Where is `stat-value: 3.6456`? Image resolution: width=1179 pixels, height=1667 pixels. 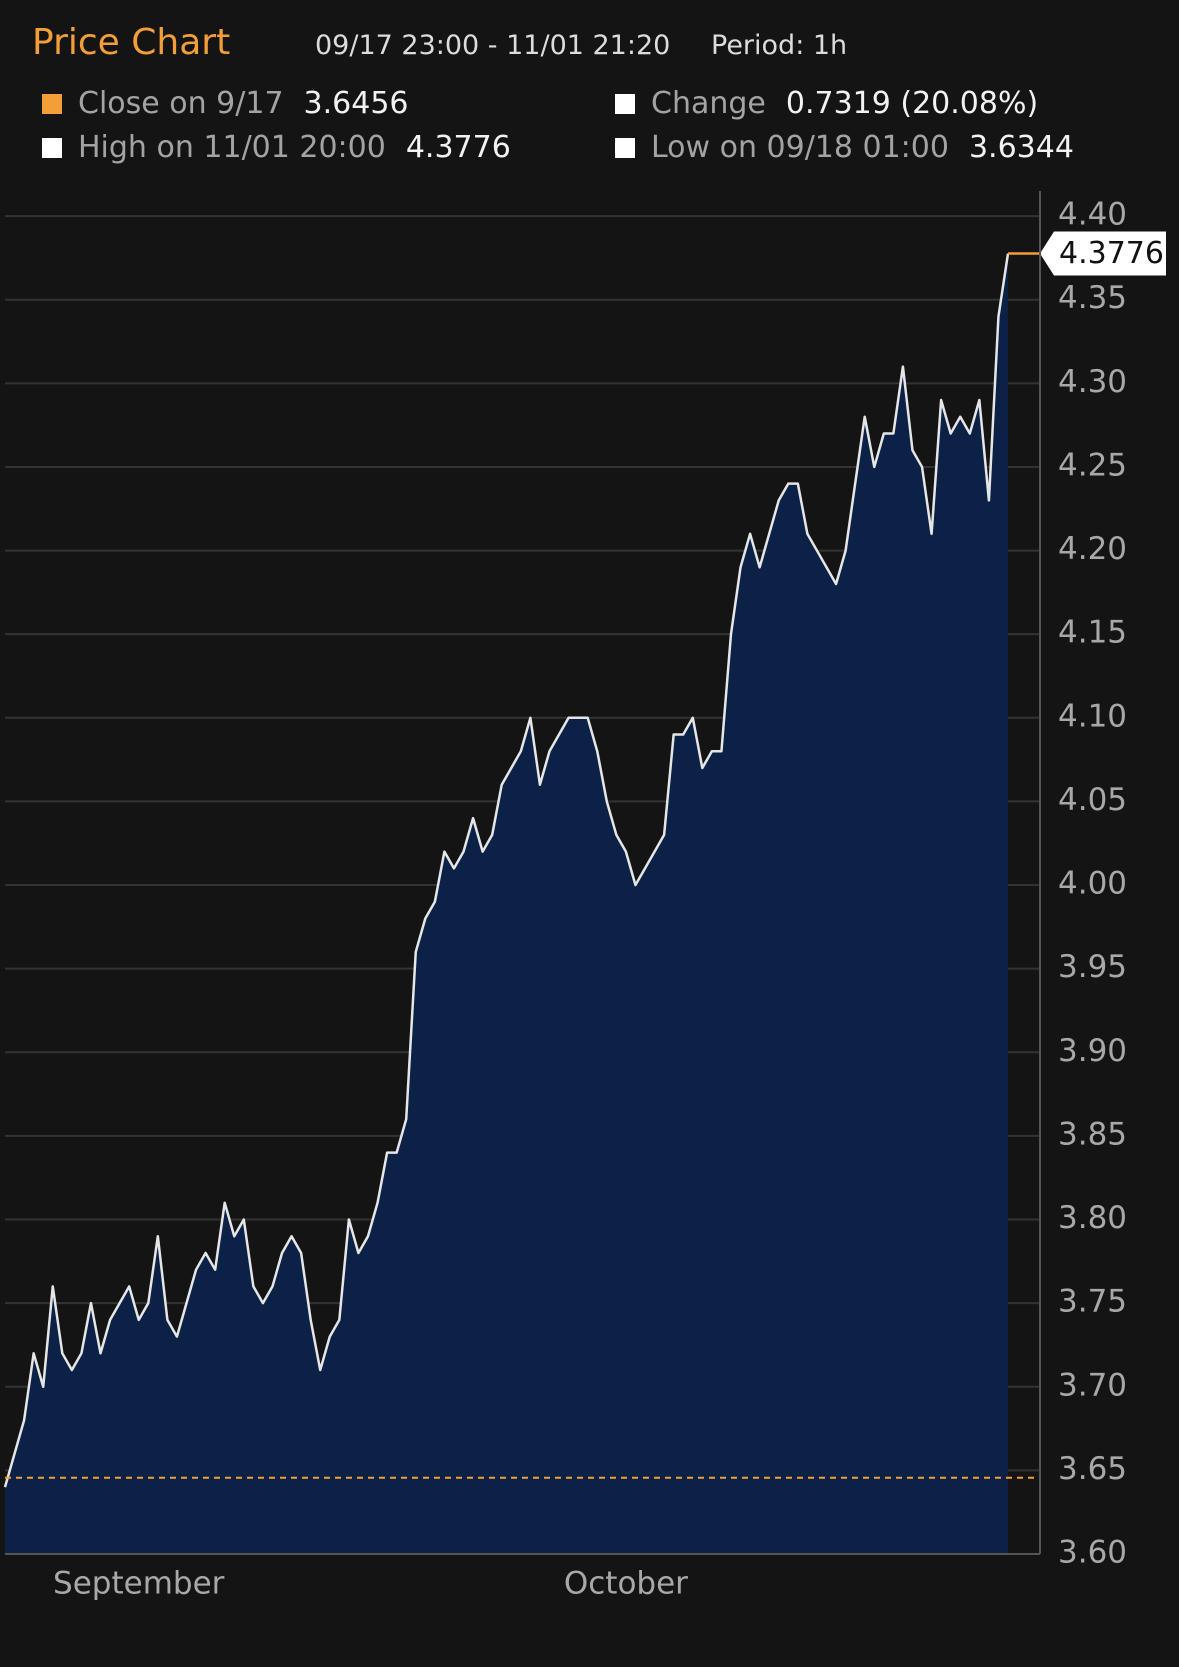
stat-value: 3.6456 is located at coordinates (356, 103).